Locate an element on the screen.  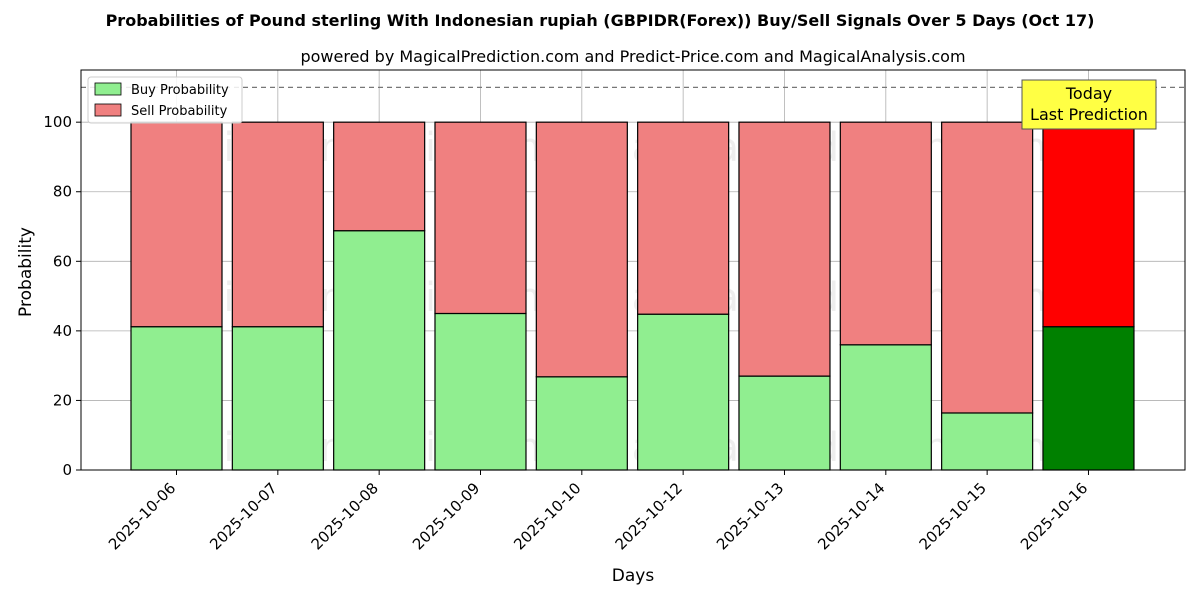
x-tick-label: 2025-10-15 is located at coordinates (953, 516).